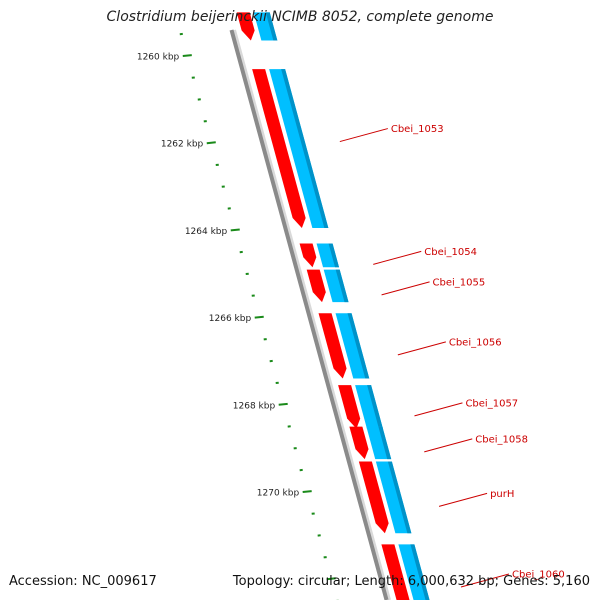 Image resolution: width=600 pixels, height=600 pixels. What do you see at coordinates (417, 129) in the screenshot?
I see `feature-label: Cbei_1053` at bounding box center [417, 129].